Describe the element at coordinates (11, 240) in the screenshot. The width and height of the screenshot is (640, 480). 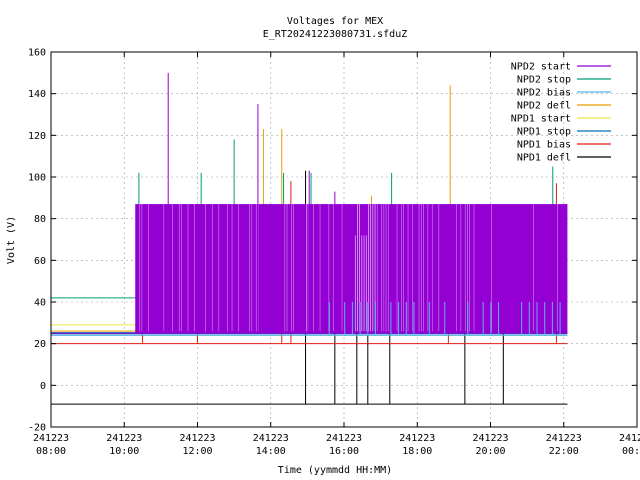
I see `y-axis-label: Volt (V)` at that location.